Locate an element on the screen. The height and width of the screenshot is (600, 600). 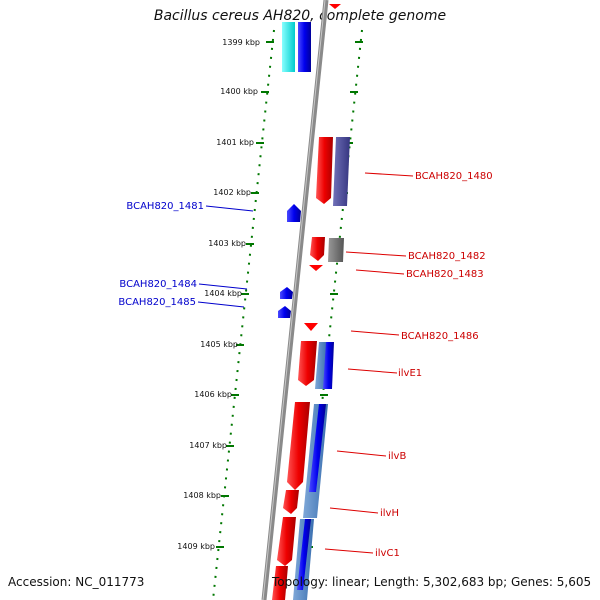
label-bcah820-1485: BCAH820_1485 is located at coordinates (157, 302).